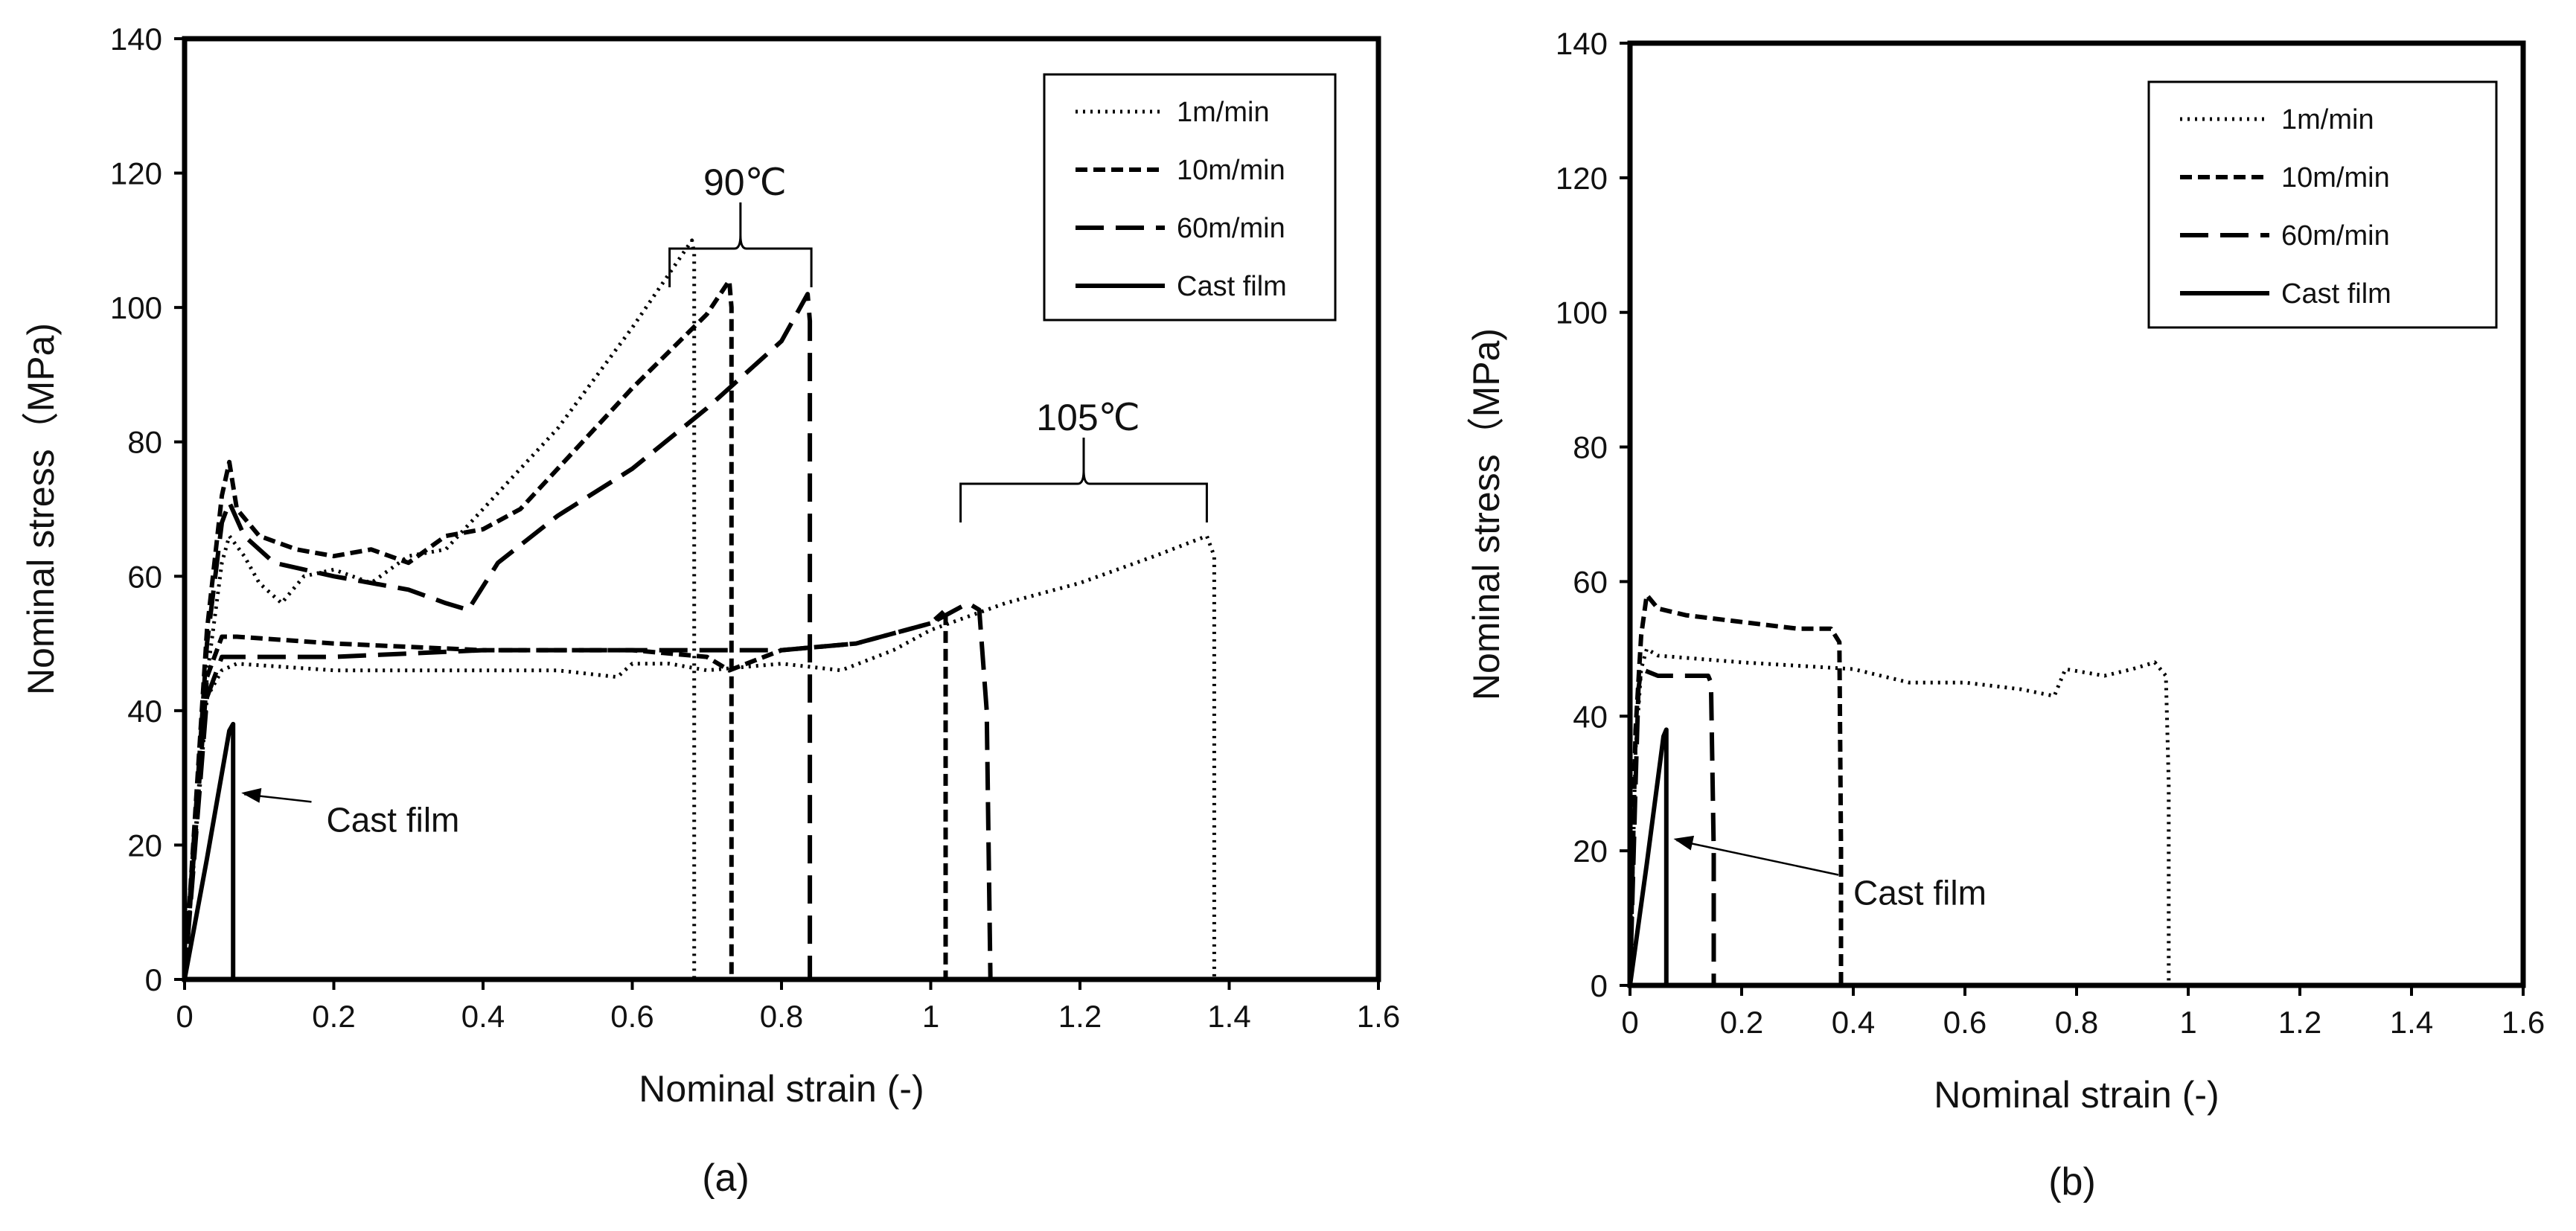  Describe the element at coordinates (726, 1178) in the screenshot. I see `panel-a-label: (a)` at that location.